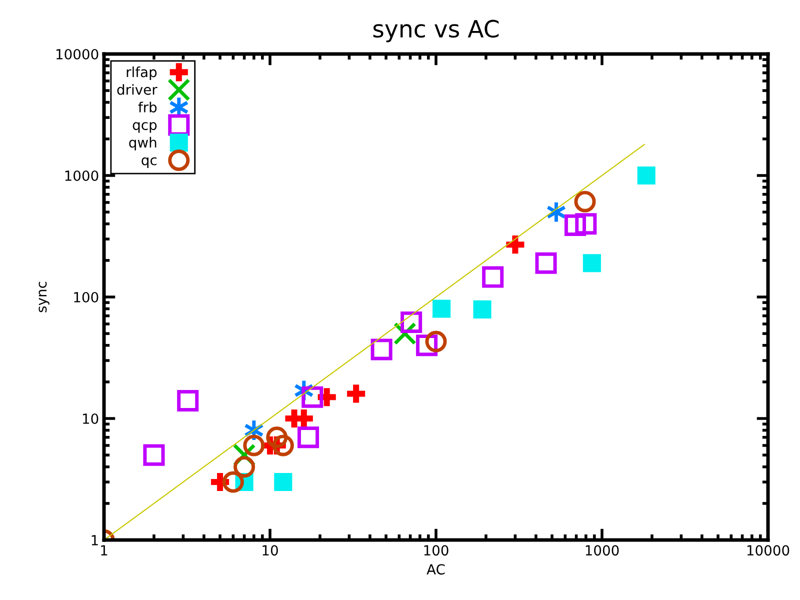 This screenshot has height=600, width=800. I want to click on y-tick-label: 1000, so click(81, 175).